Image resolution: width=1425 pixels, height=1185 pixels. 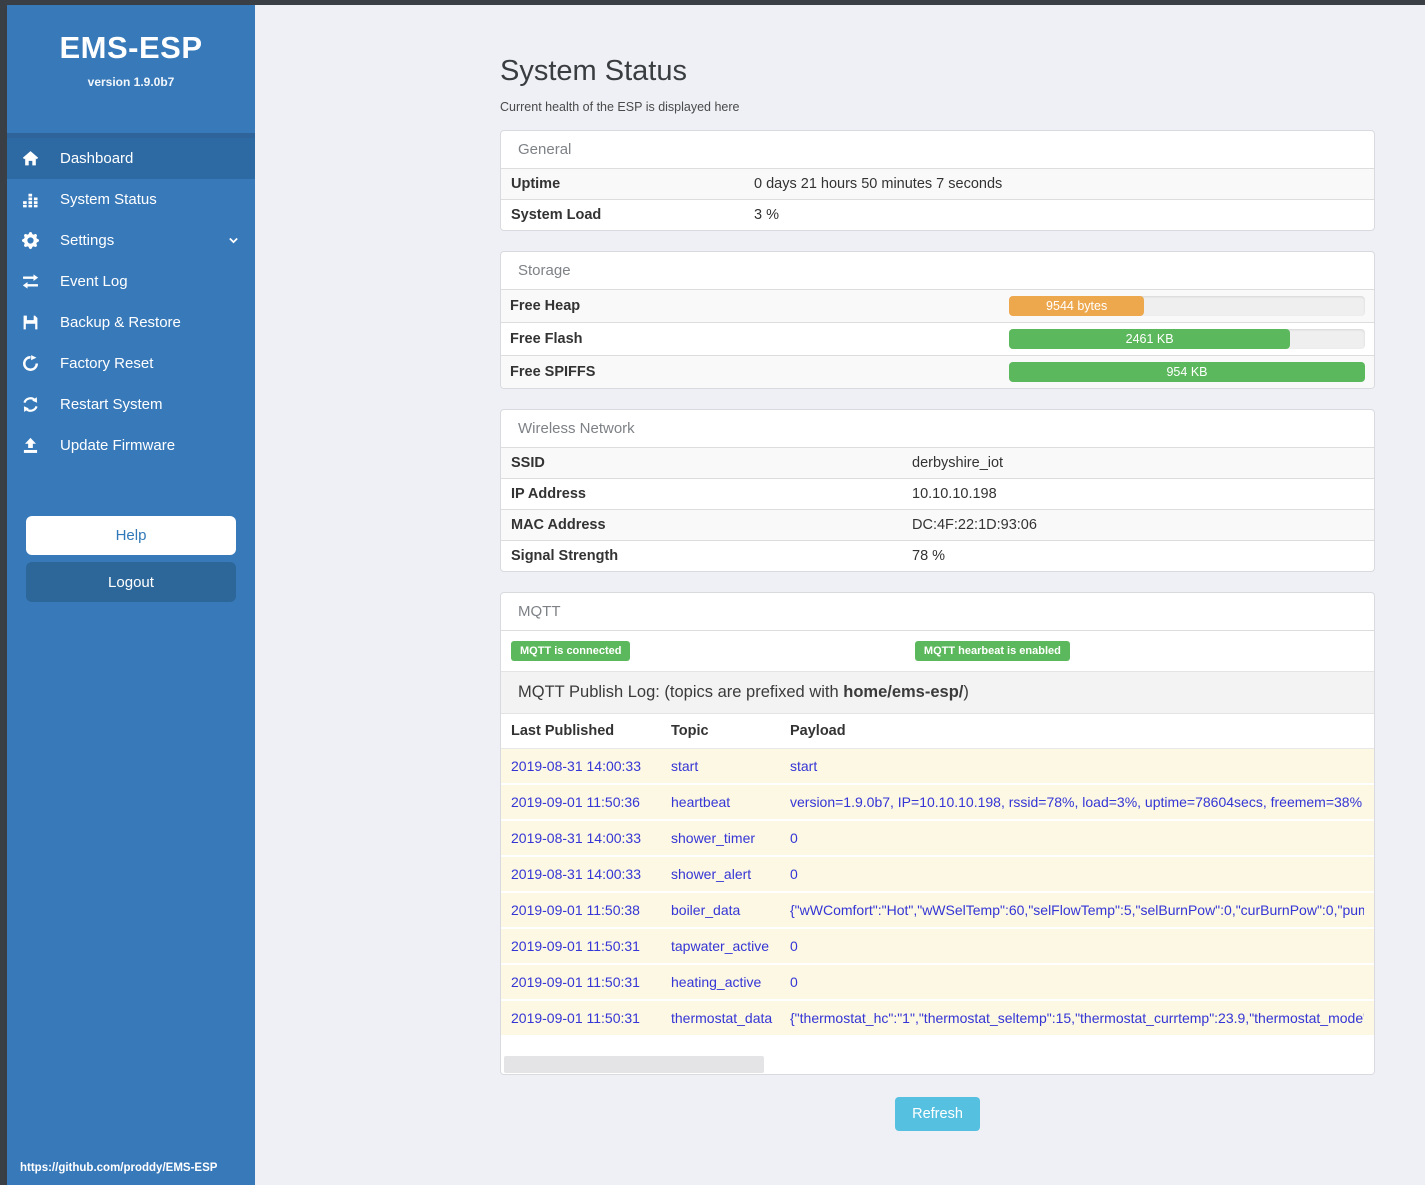 I want to click on sidebar-item-update-firmware: Update Firmware, so click(x=131, y=445).